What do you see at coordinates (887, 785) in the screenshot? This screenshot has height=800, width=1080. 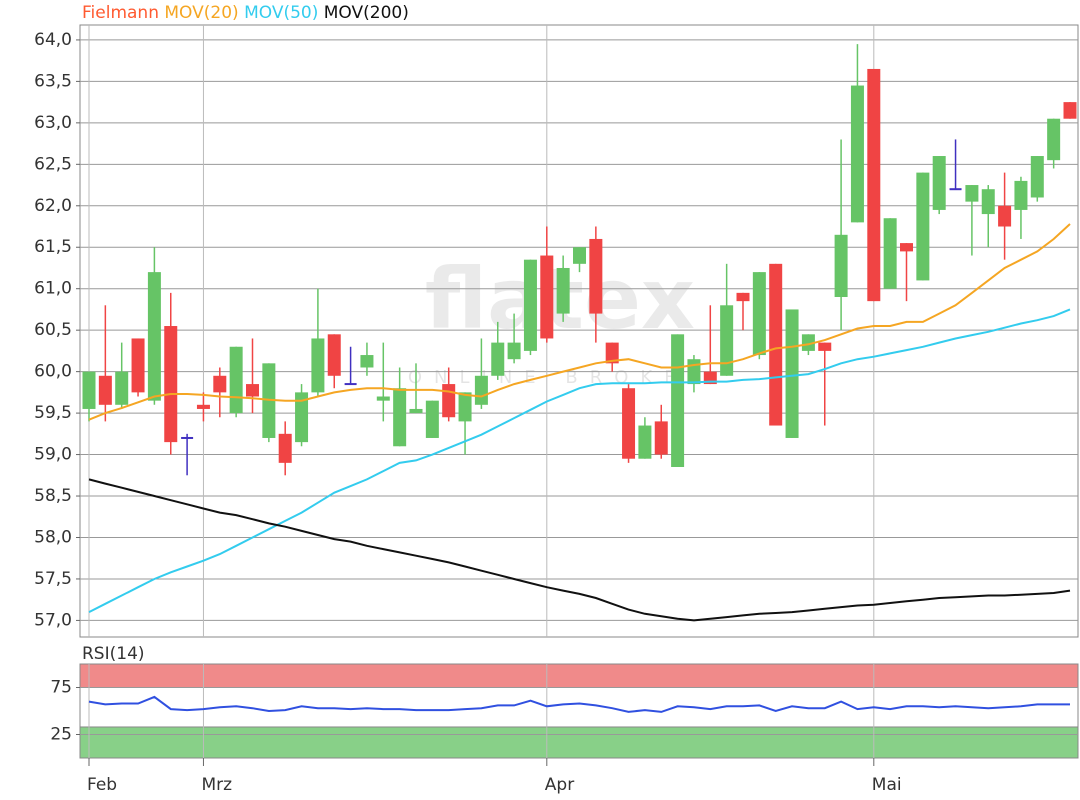 I see `x-tick-label: Mai` at bounding box center [887, 785].